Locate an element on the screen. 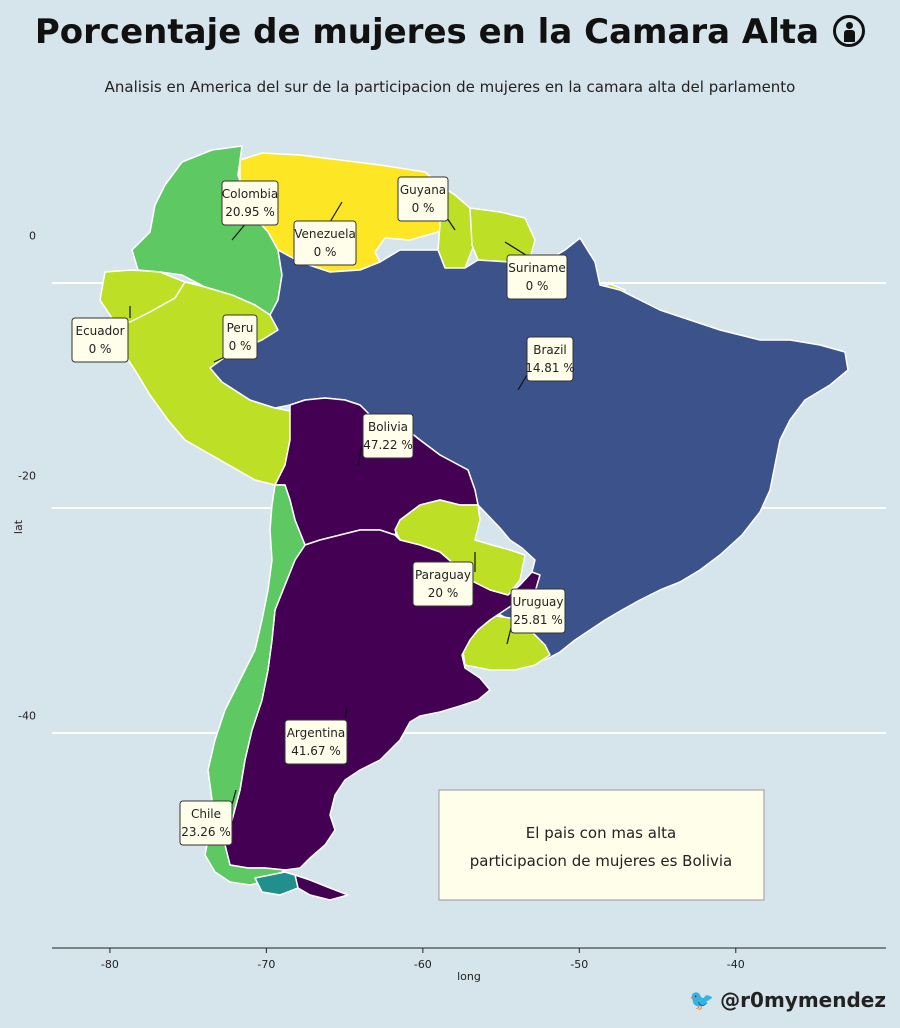 This screenshot has width=900, height=1028. y-tick-label: 0 is located at coordinates (32, 235).